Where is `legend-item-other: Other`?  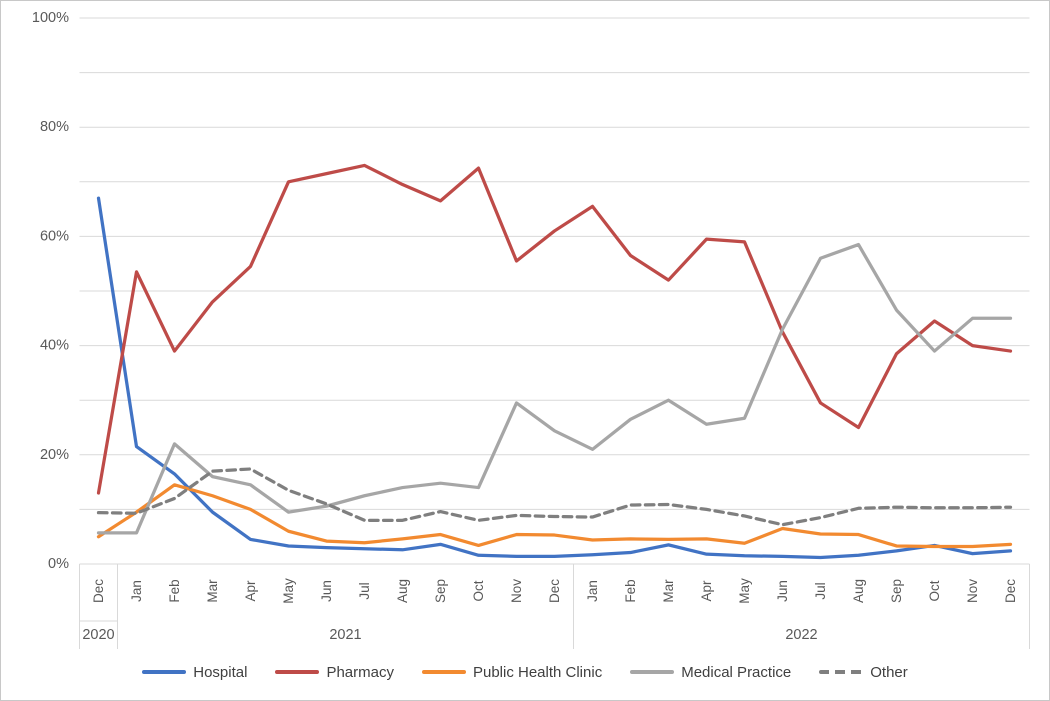
legend-item-other: Other is located at coordinates (863, 672).